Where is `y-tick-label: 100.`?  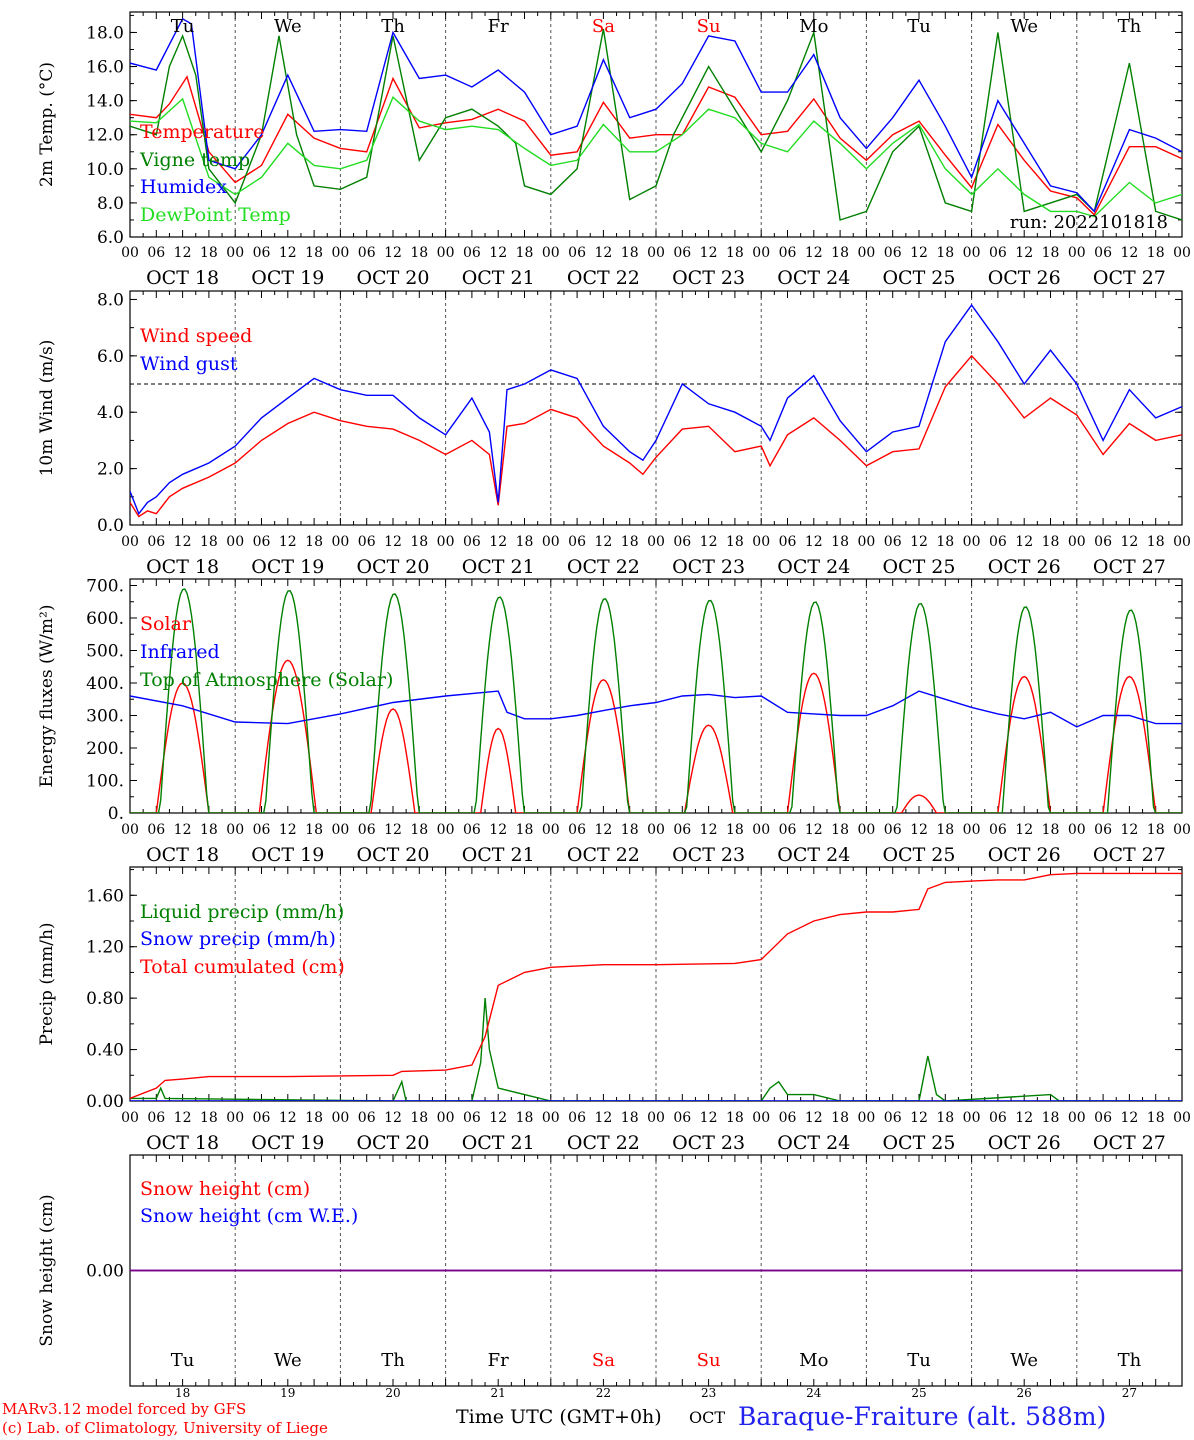 y-tick-label: 100. is located at coordinates (105, 782).